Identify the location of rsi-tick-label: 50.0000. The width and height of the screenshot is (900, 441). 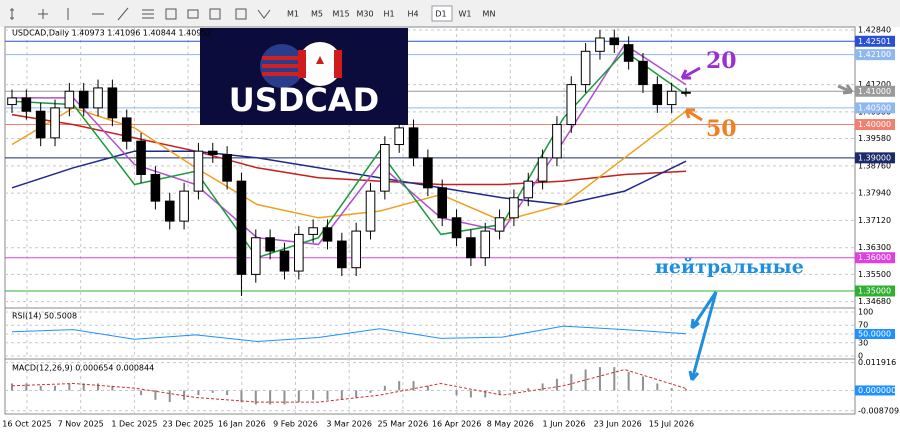
(874, 334).